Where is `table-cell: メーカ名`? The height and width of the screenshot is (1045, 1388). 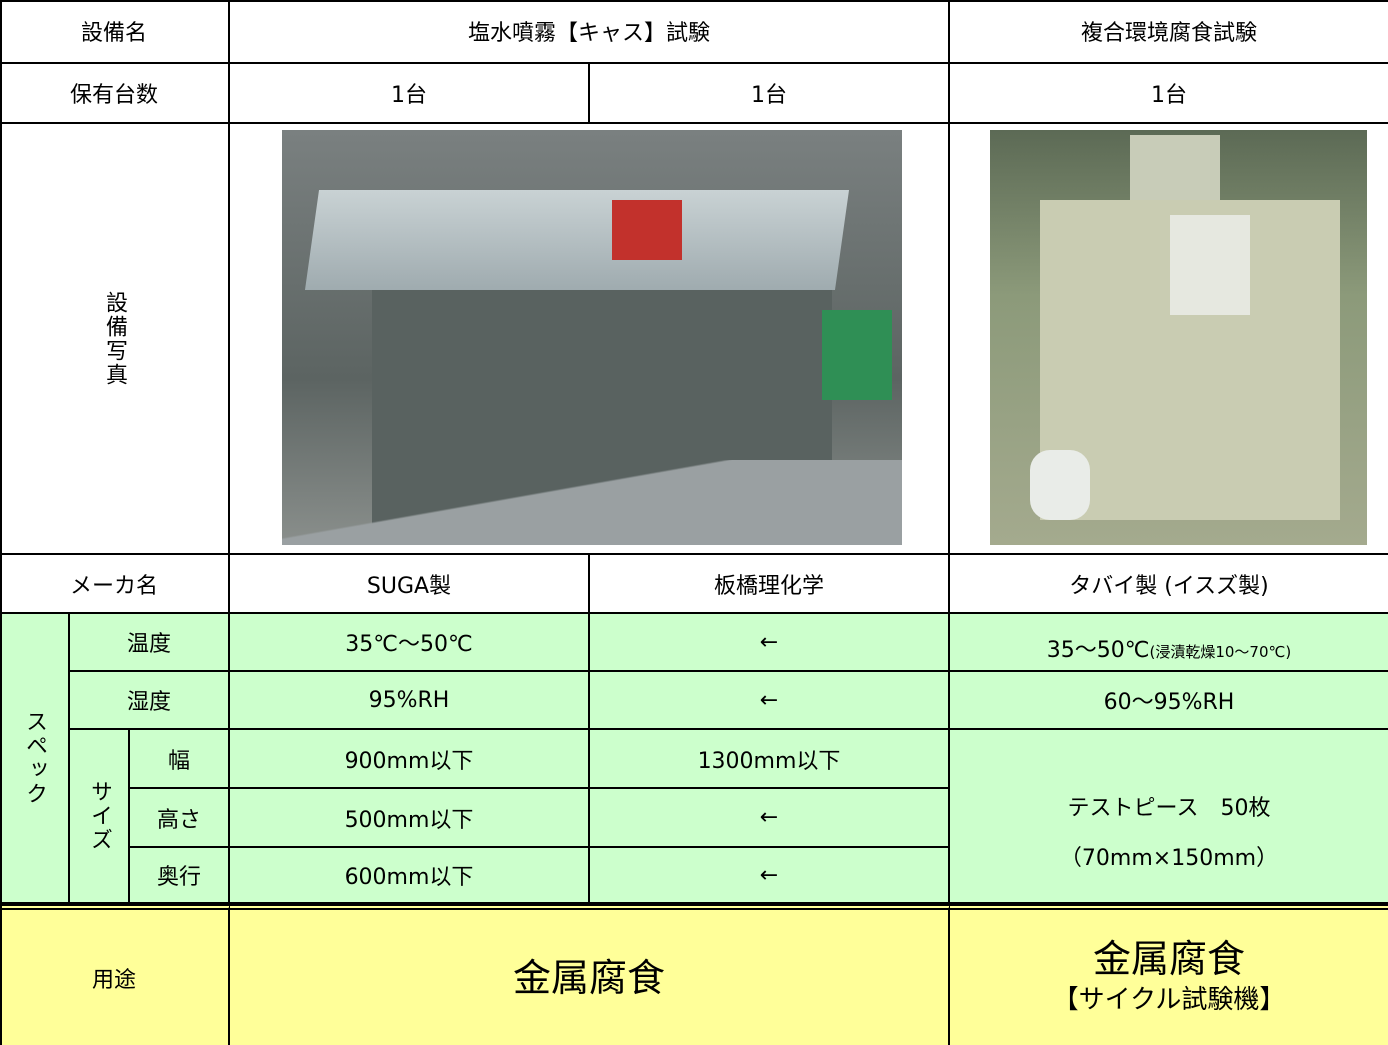
table-cell: メーカ名 is located at coordinates (116, 584).